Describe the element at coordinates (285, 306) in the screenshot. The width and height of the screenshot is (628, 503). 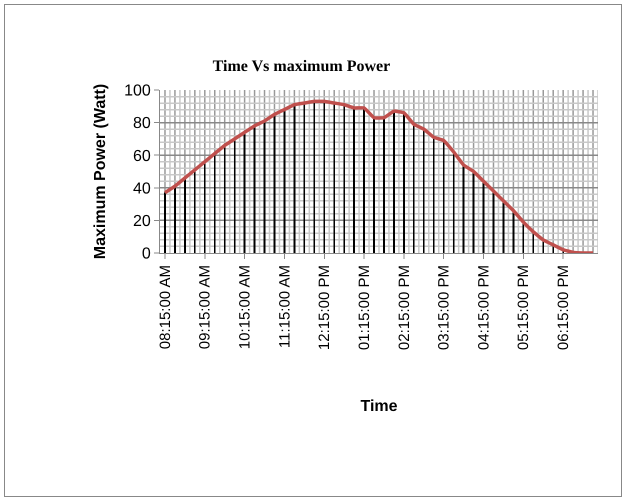
I see `x-tick-label: 11:15:00 AM` at that location.